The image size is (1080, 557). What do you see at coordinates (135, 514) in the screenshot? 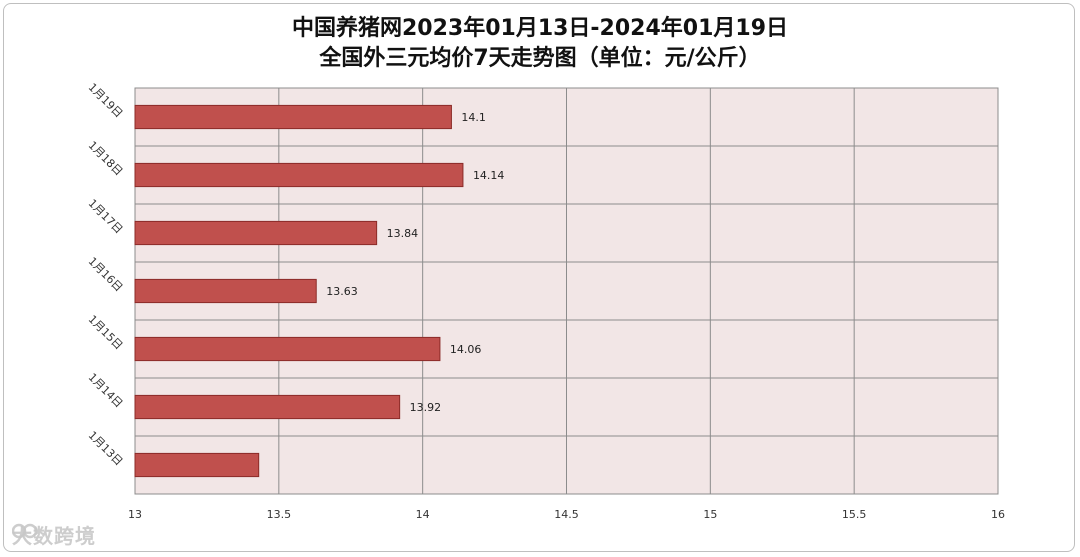
I see `x-tick-label: 13` at bounding box center [135, 514].